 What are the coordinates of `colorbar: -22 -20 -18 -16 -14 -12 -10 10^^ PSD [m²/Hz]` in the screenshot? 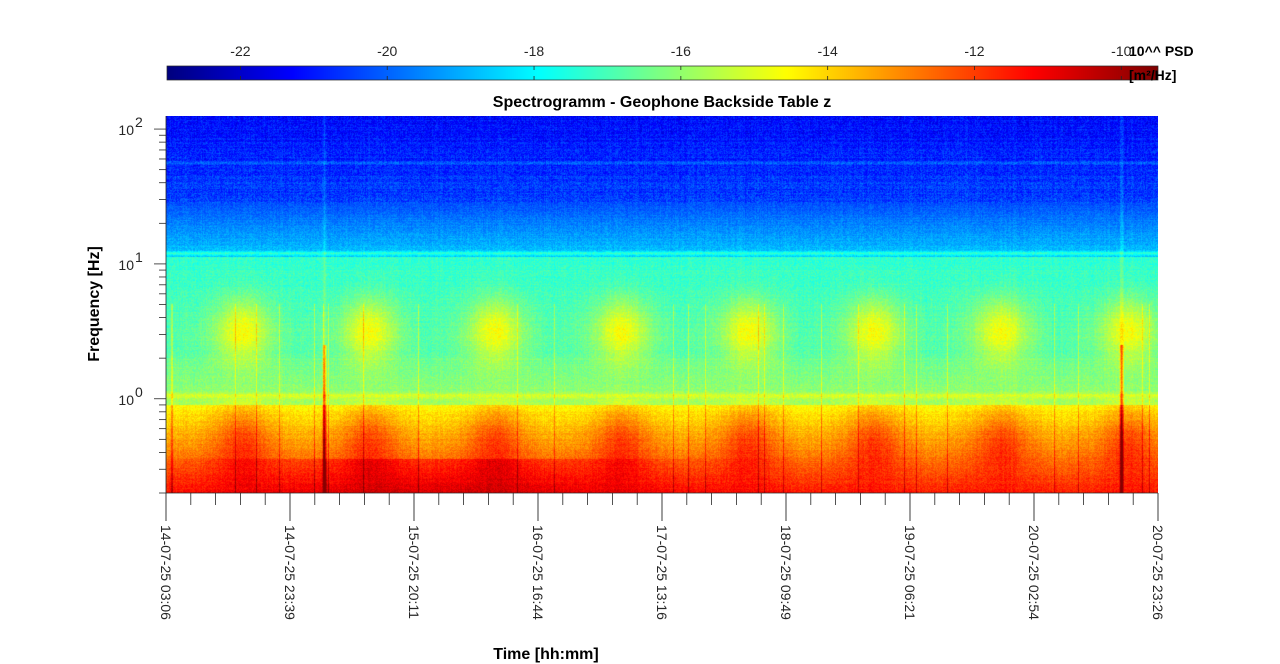 It's located at (680, 63).